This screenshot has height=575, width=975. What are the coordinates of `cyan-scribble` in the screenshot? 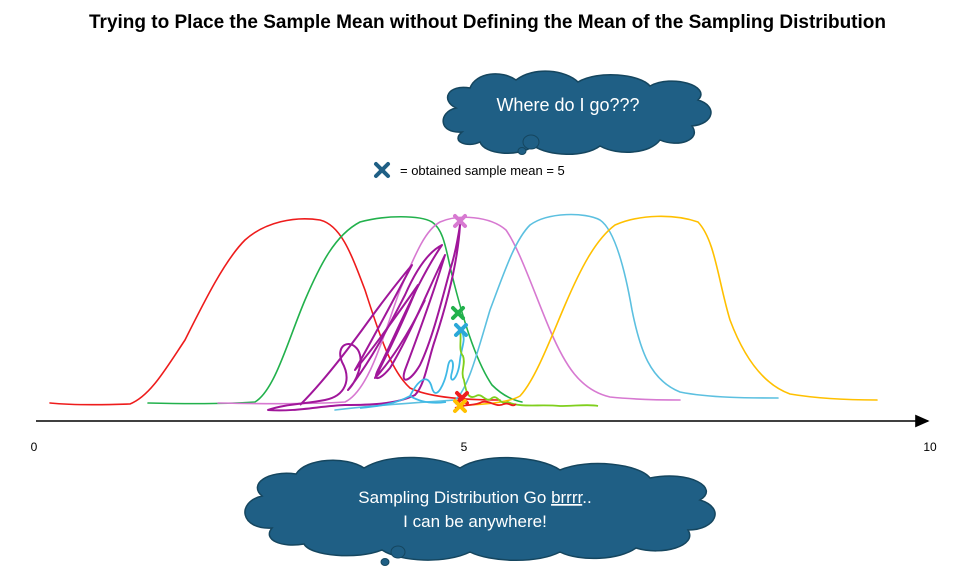 It's located at (412, 370).